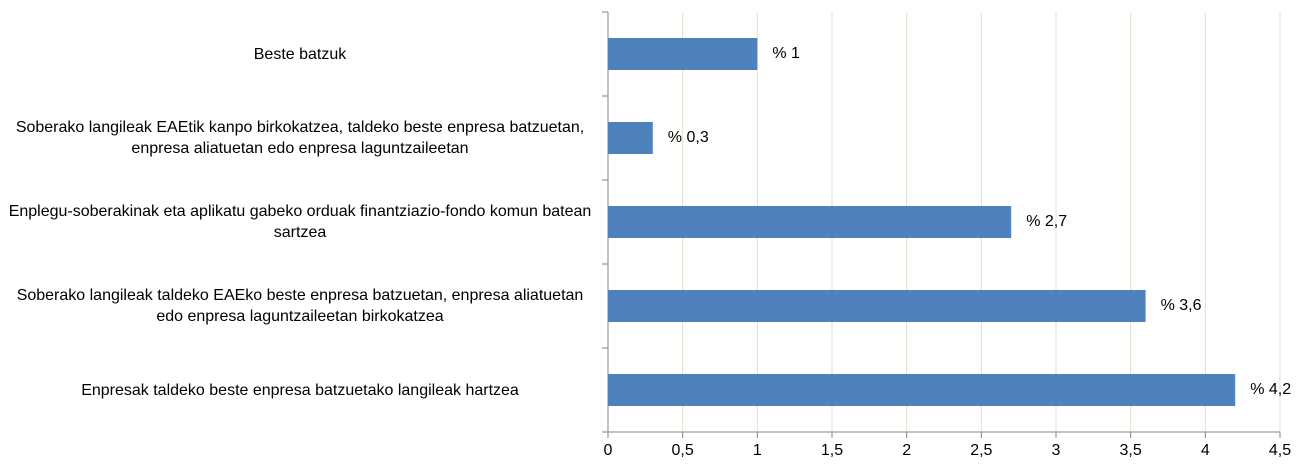 The width and height of the screenshot is (1308, 465). What do you see at coordinates (906, 450) in the screenshot?
I see `x-tick-label: 2` at bounding box center [906, 450].